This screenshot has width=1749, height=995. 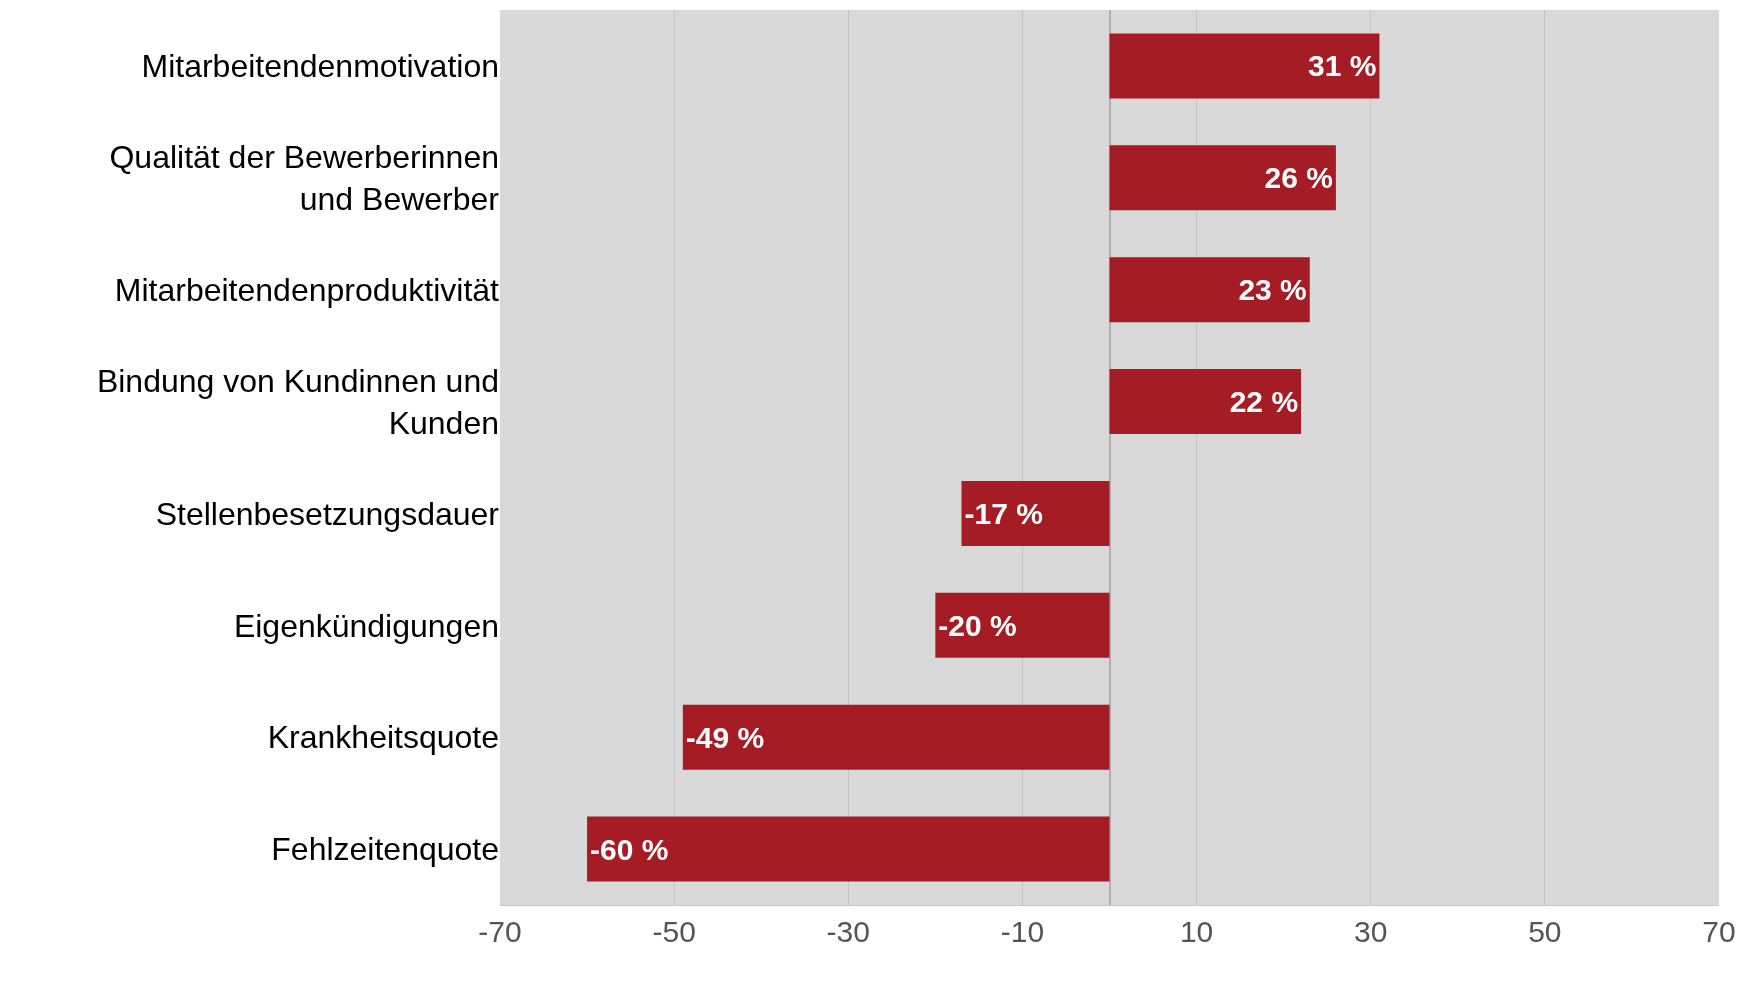 I want to click on data-label: 26 %, so click(x=1298, y=178).